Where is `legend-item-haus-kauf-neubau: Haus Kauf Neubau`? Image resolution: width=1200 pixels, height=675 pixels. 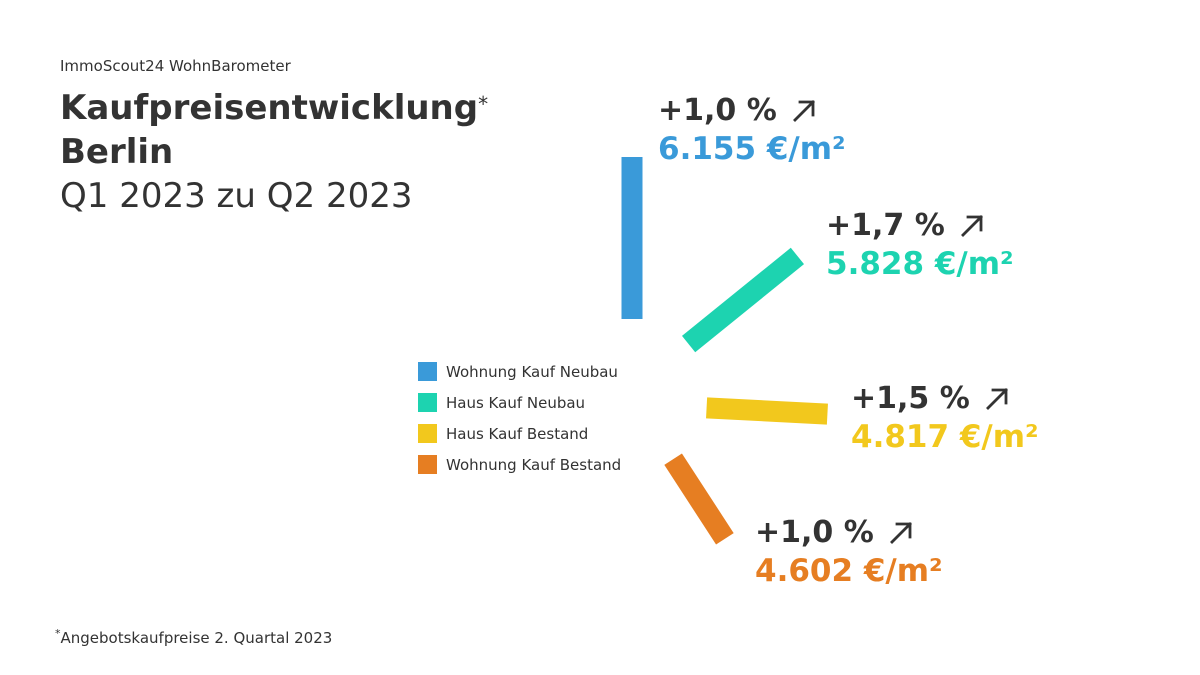
legend-item-haus-kauf-neubau: Haus Kauf Neubau is located at coordinates (519, 402).